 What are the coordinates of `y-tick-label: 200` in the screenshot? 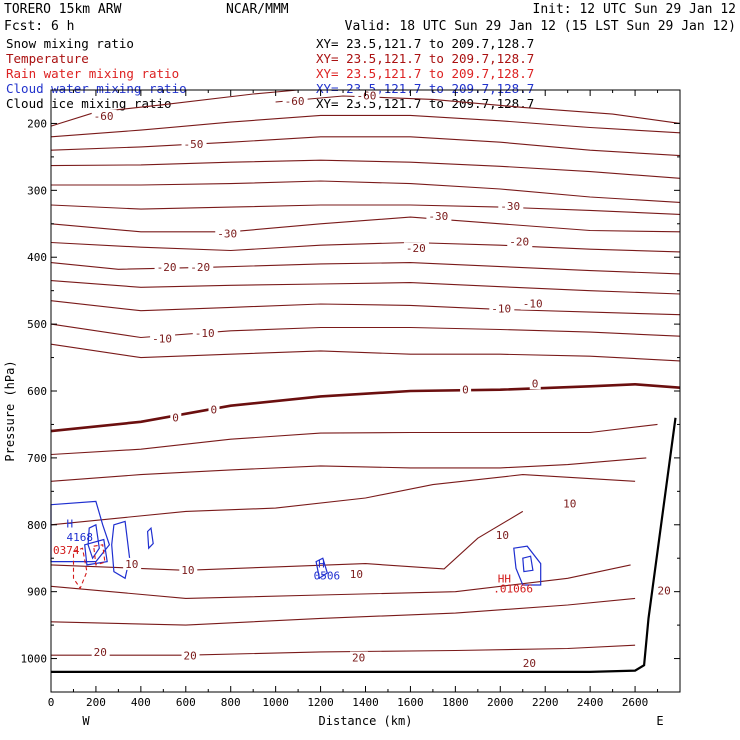 It's located at (37, 123).